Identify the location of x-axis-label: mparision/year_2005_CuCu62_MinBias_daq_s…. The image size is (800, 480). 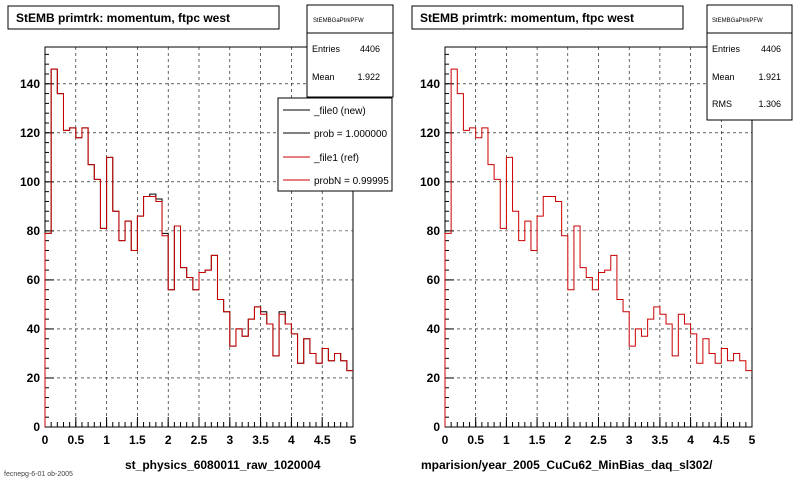
(567, 465).